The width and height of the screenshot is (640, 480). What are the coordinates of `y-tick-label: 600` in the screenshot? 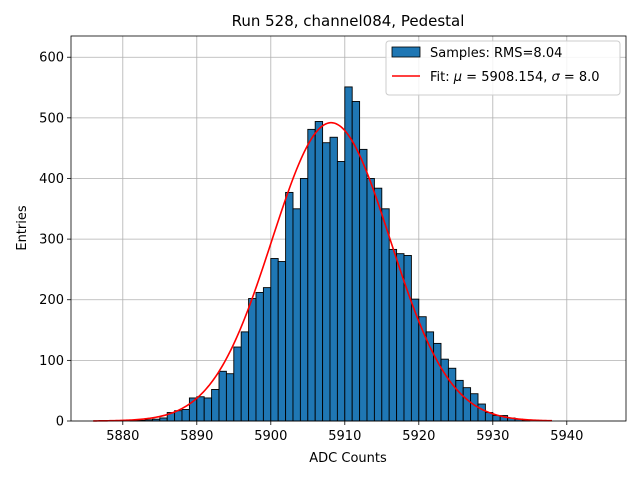 It's located at (51, 58).